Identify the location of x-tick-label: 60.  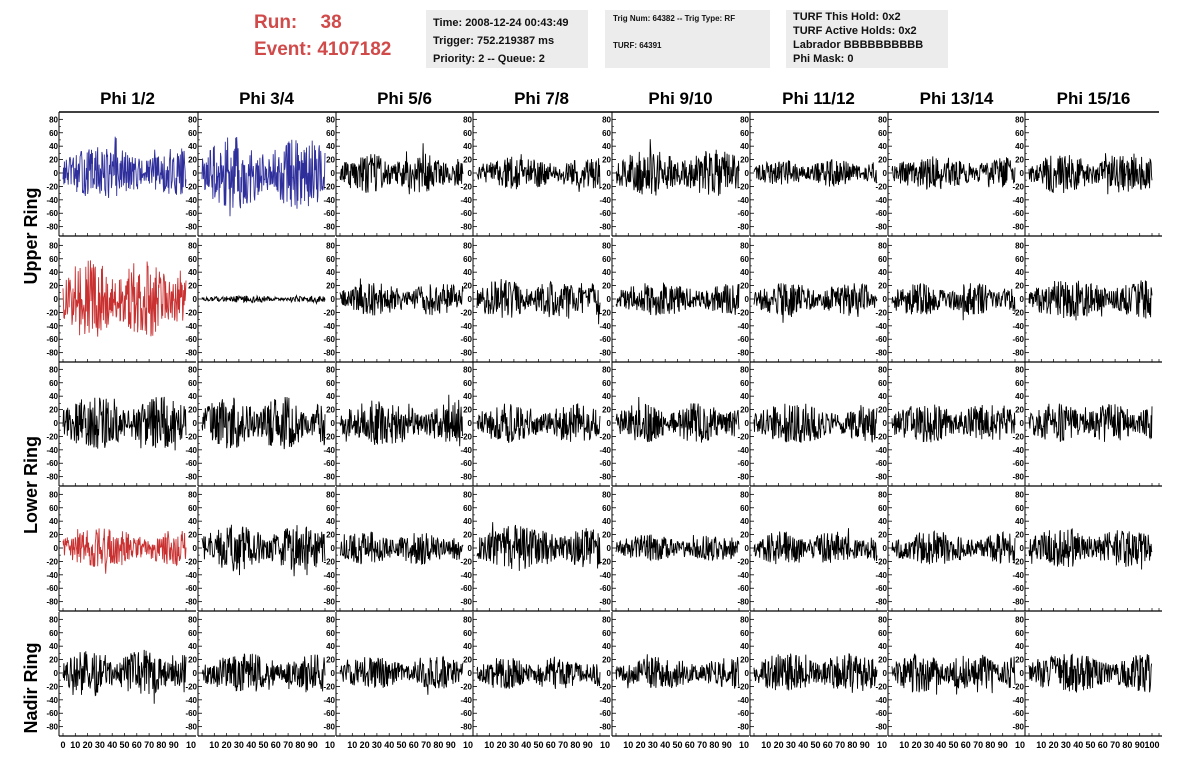
(137, 745).